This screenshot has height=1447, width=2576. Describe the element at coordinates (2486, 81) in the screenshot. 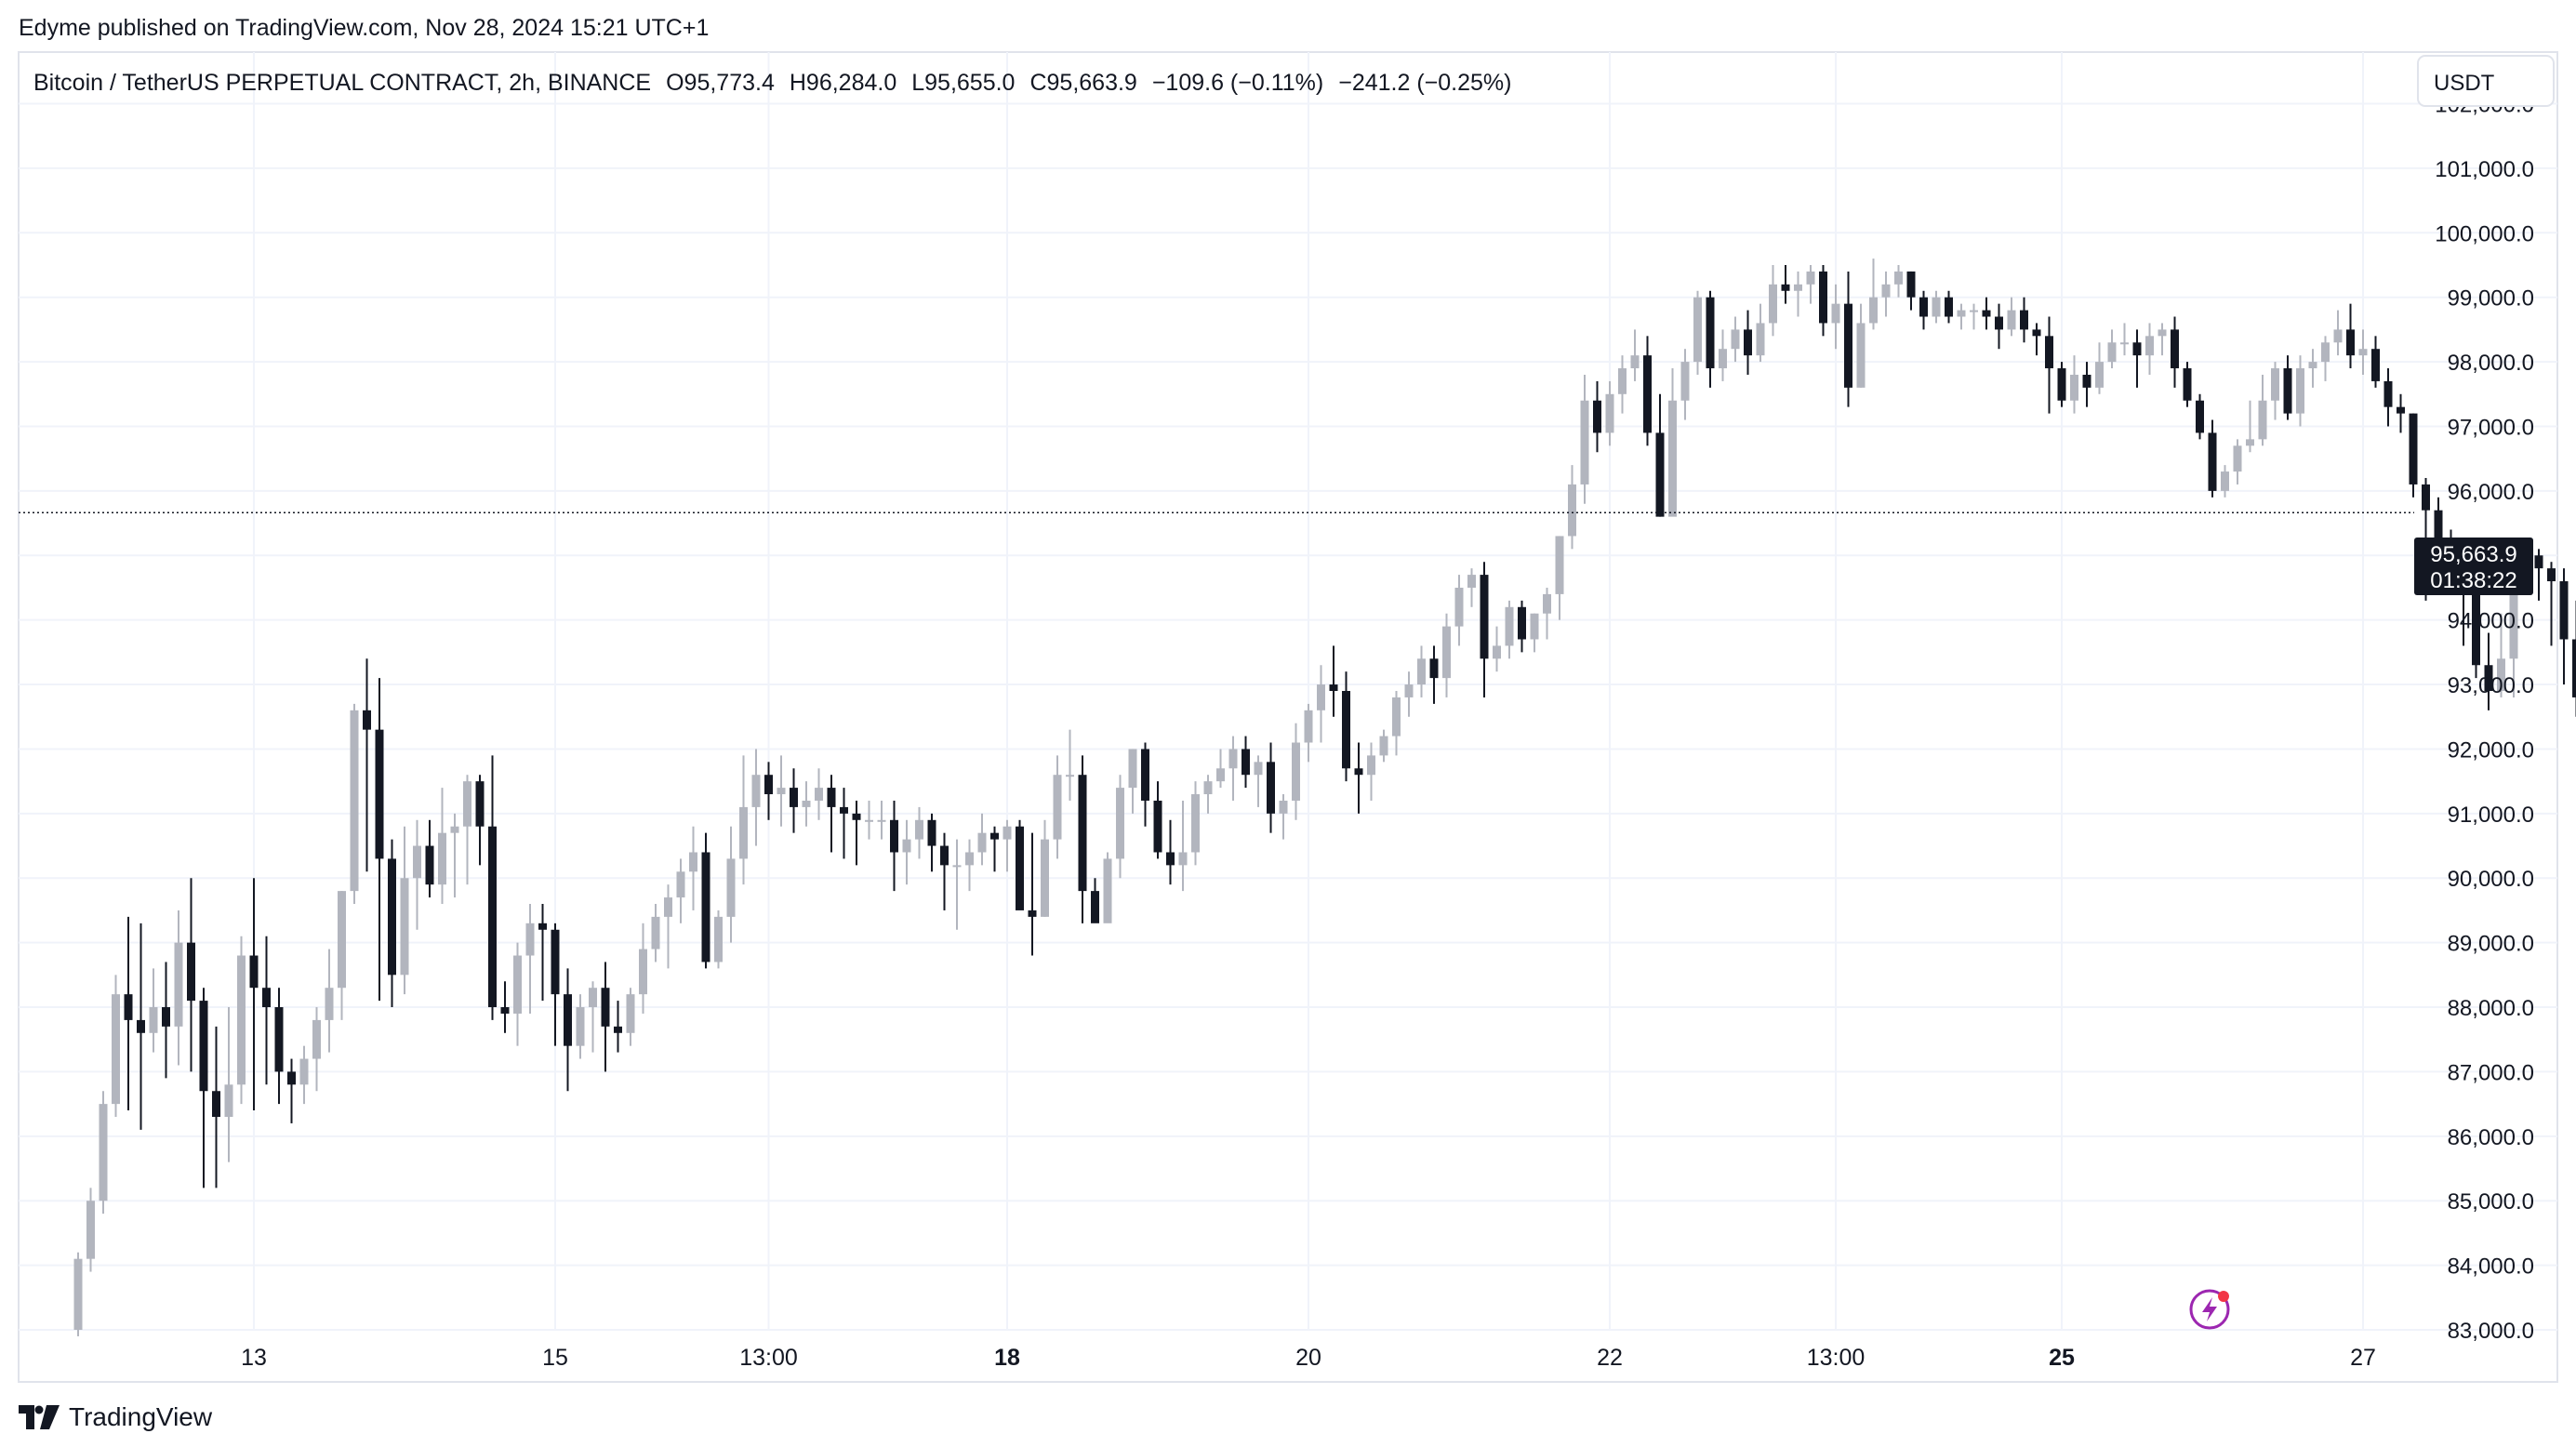

I see `currency-button: USDT` at that location.